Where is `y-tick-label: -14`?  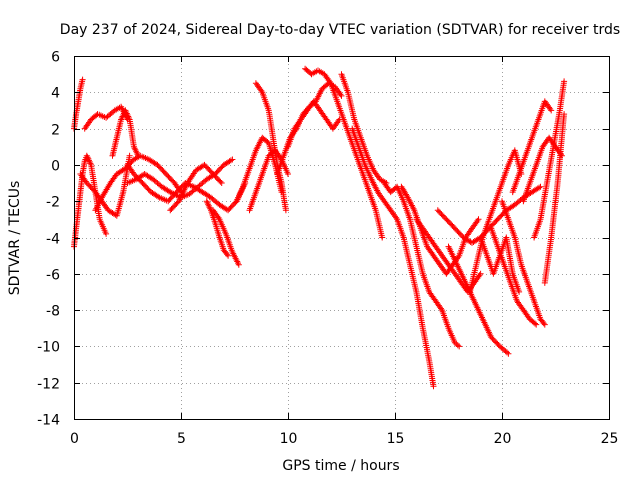 y-tick-label: -14 is located at coordinates (48, 421).